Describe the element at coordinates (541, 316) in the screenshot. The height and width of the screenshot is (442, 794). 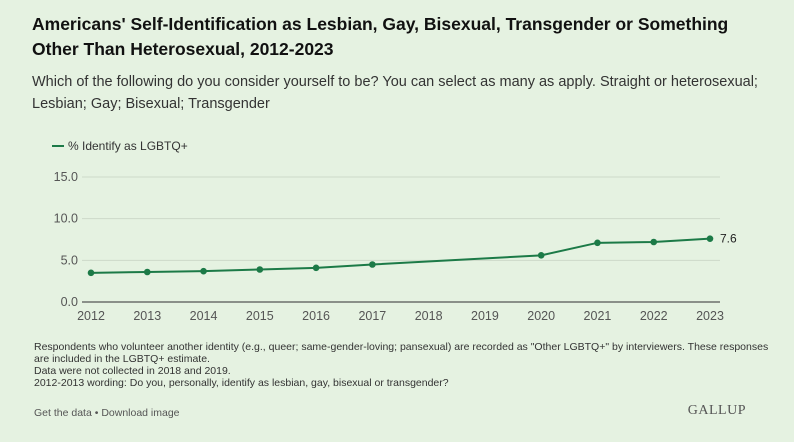
I see `x-tick-label: 2020` at that location.